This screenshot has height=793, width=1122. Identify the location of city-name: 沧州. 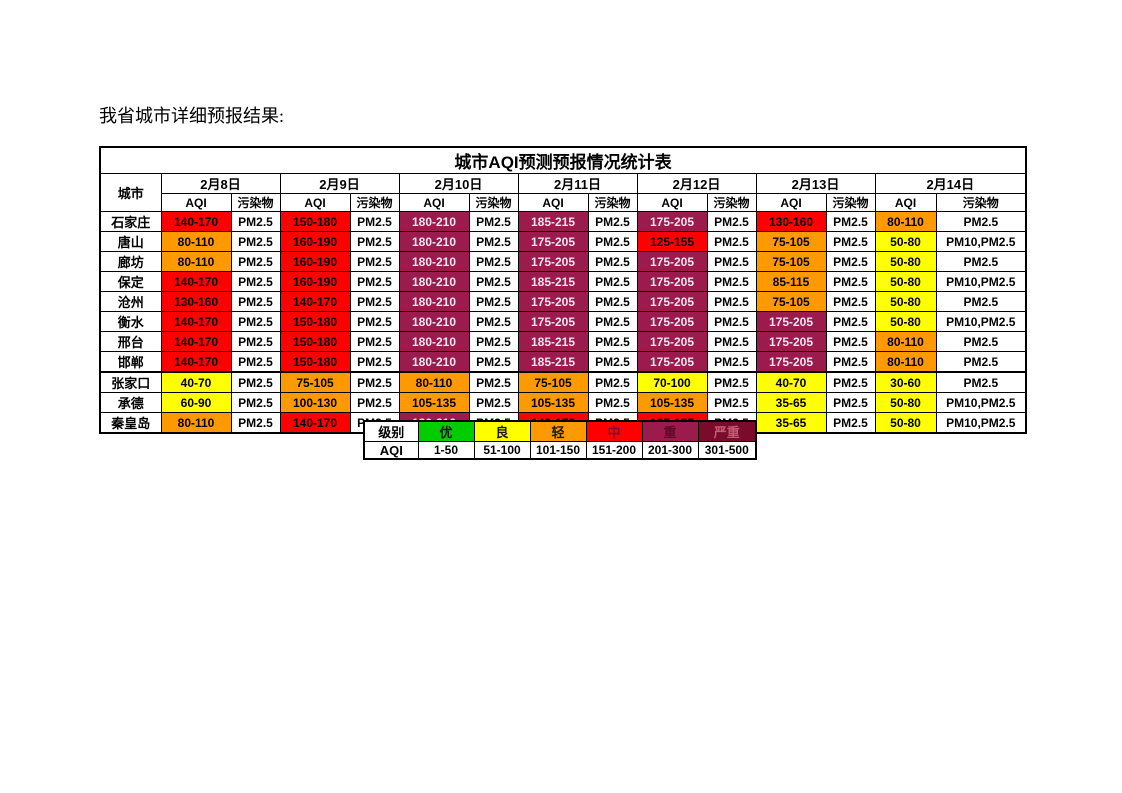
(130, 301).